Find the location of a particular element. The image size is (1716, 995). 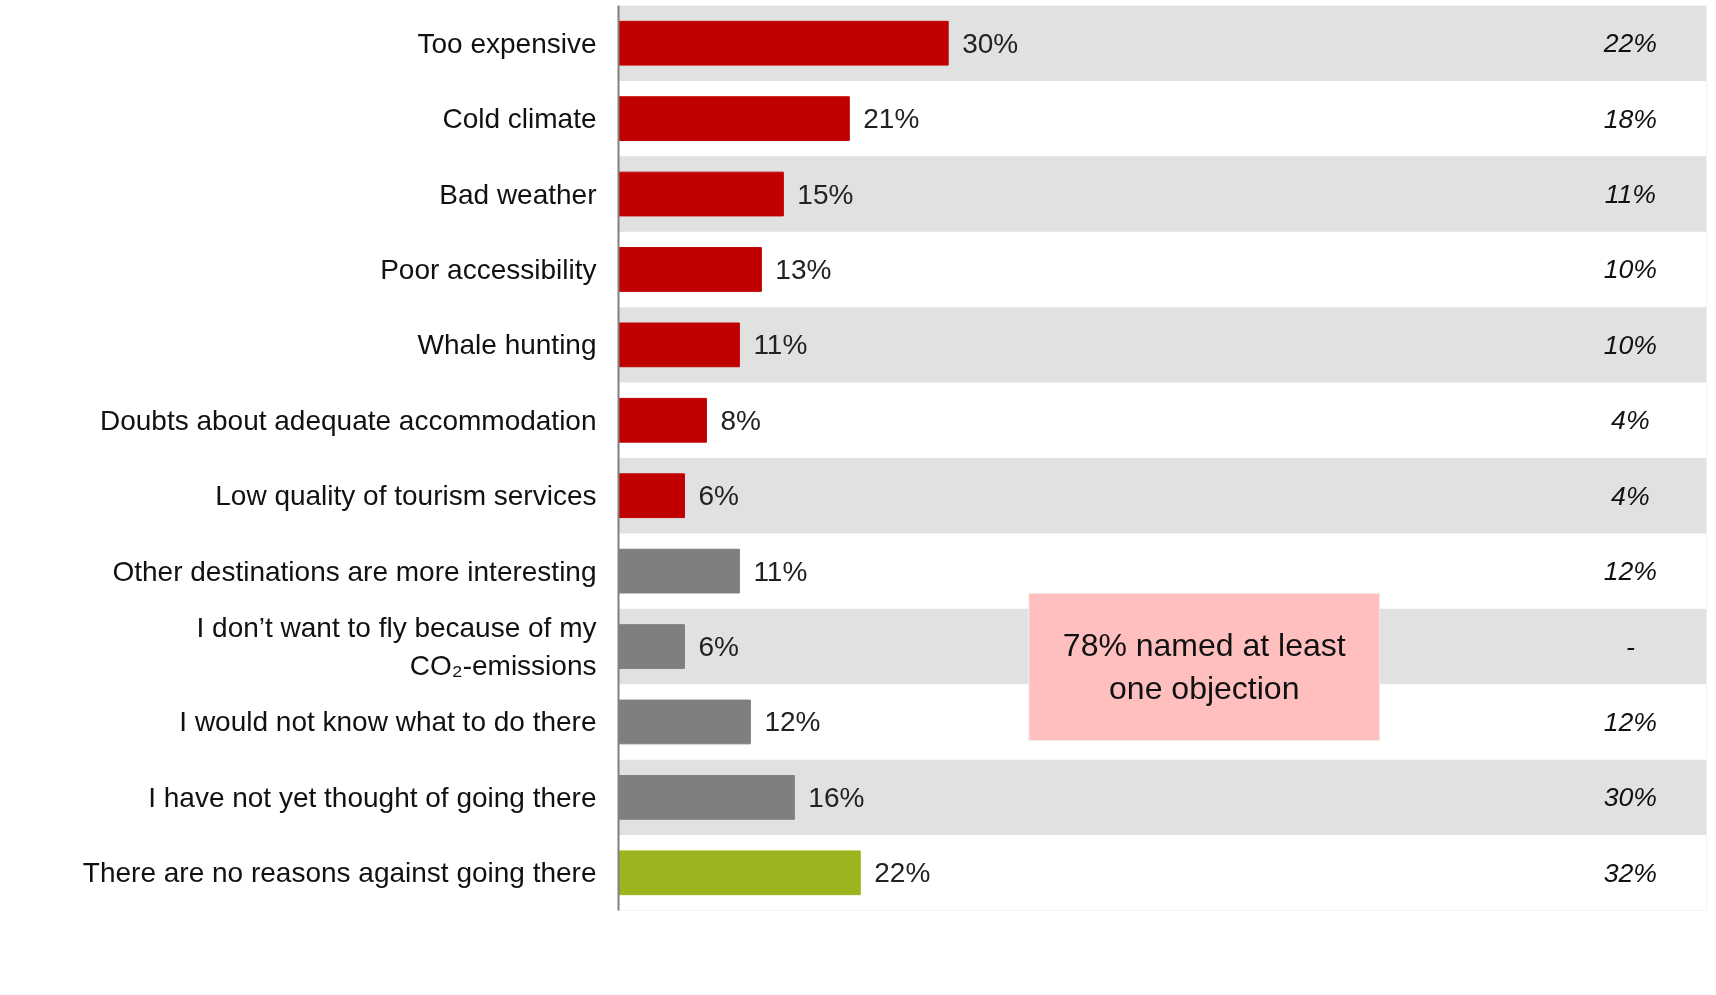

data-label: 30% is located at coordinates (990, 43).